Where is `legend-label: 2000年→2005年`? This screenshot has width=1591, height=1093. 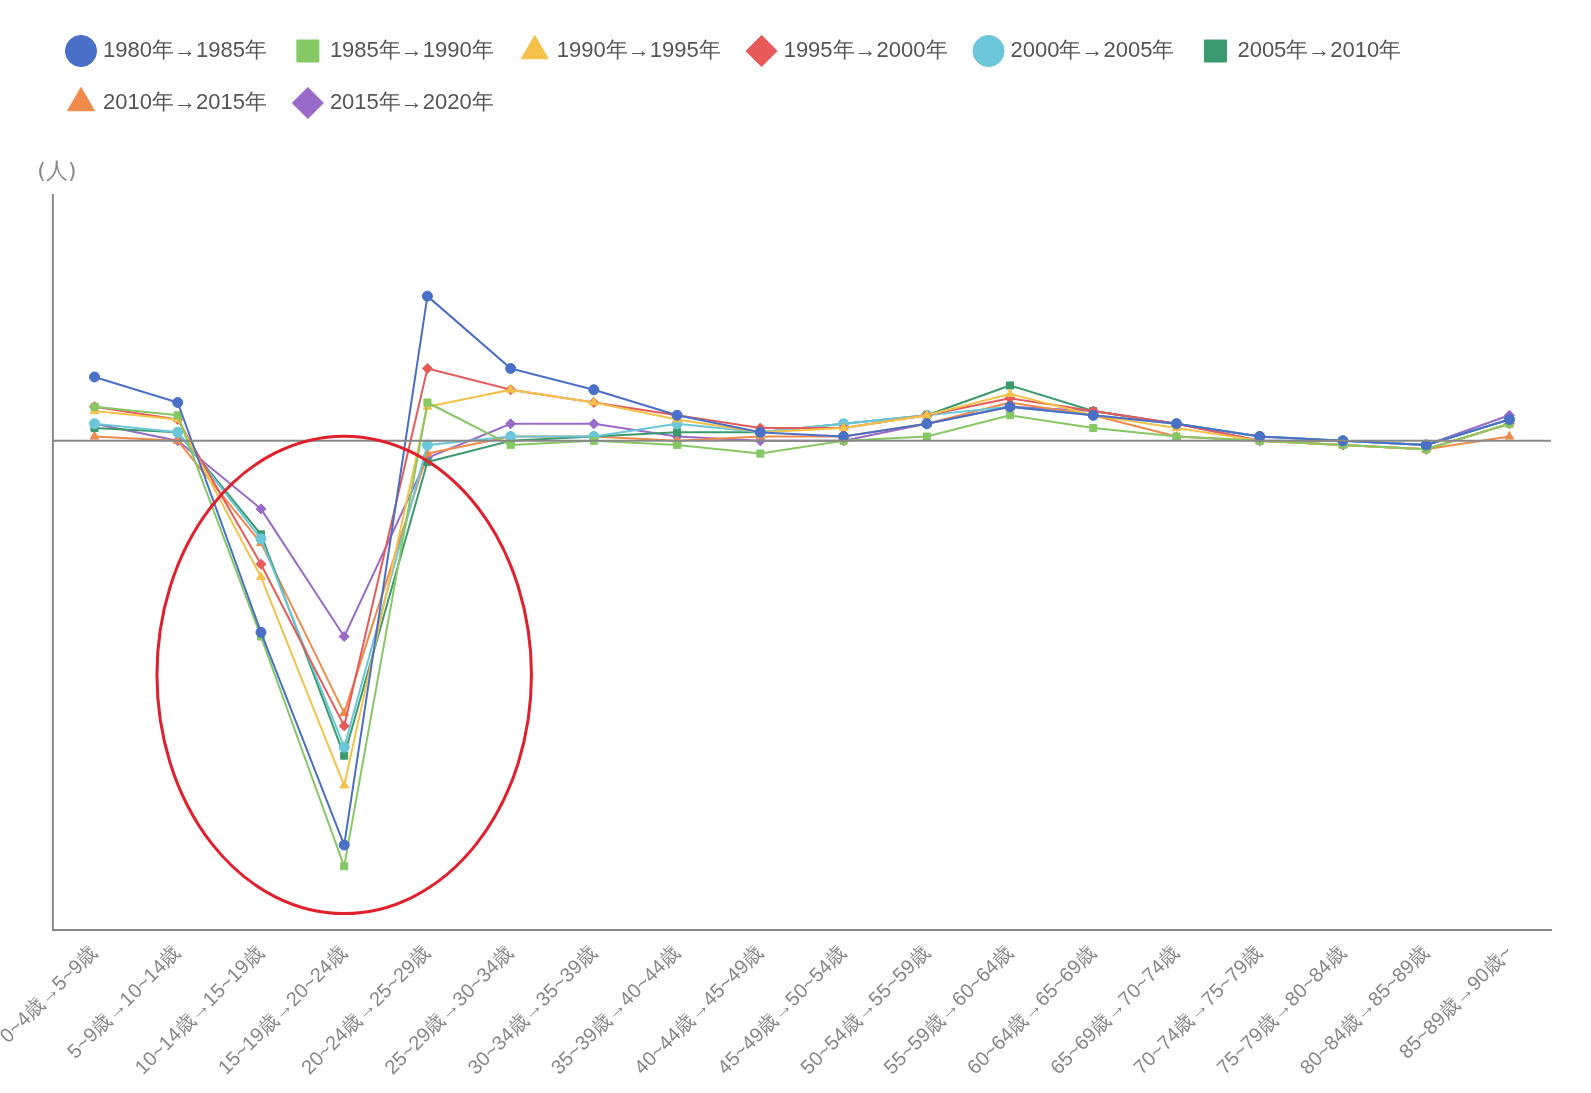 legend-label: 2000年→2005年 is located at coordinates (1092, 50).